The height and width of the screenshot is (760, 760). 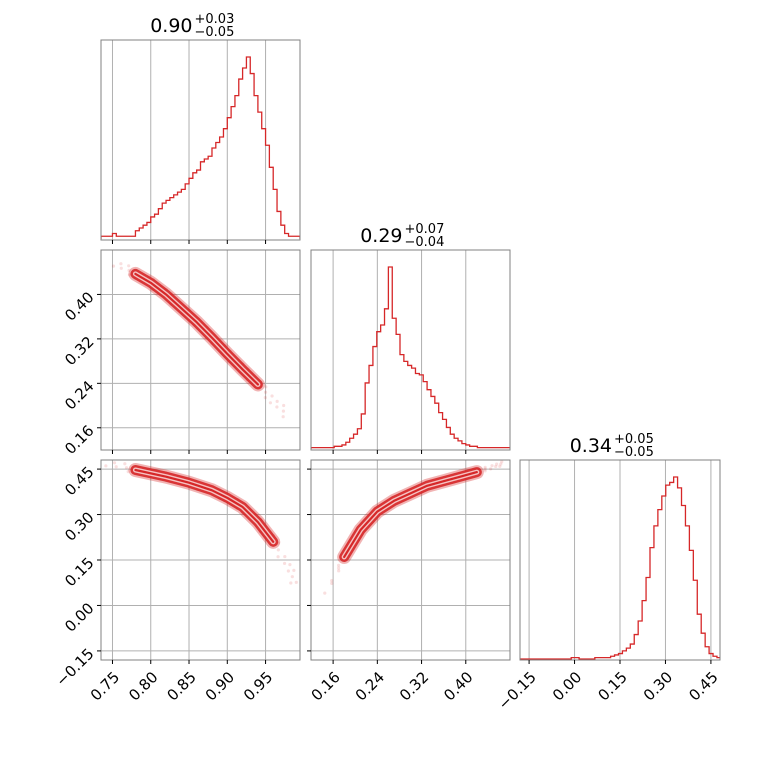 I want to click on param-title-value: 0.29, so click(x=381, y=236).